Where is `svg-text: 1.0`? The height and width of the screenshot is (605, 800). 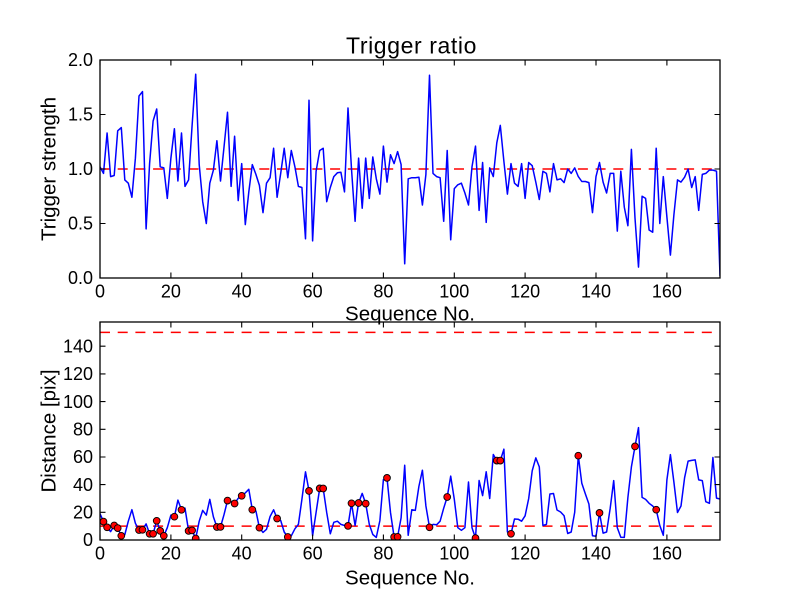
svg-text: 1.0 is located at coordinates (80, 169).